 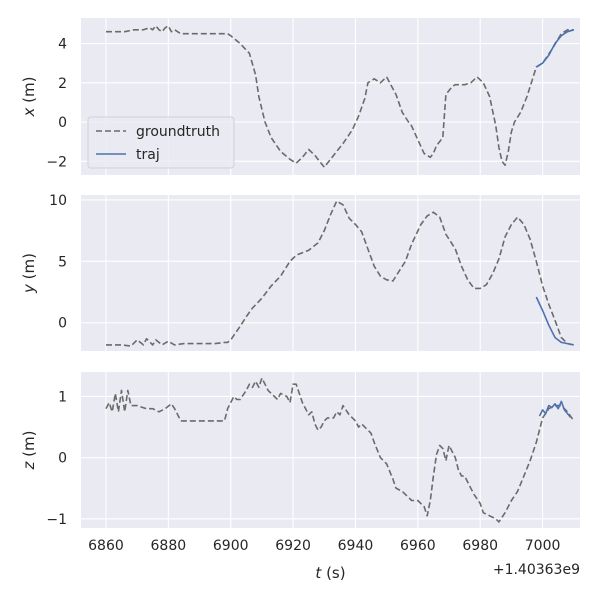 I want to click on panel-x-ytick-label: 2, so click(x=62, y=84).